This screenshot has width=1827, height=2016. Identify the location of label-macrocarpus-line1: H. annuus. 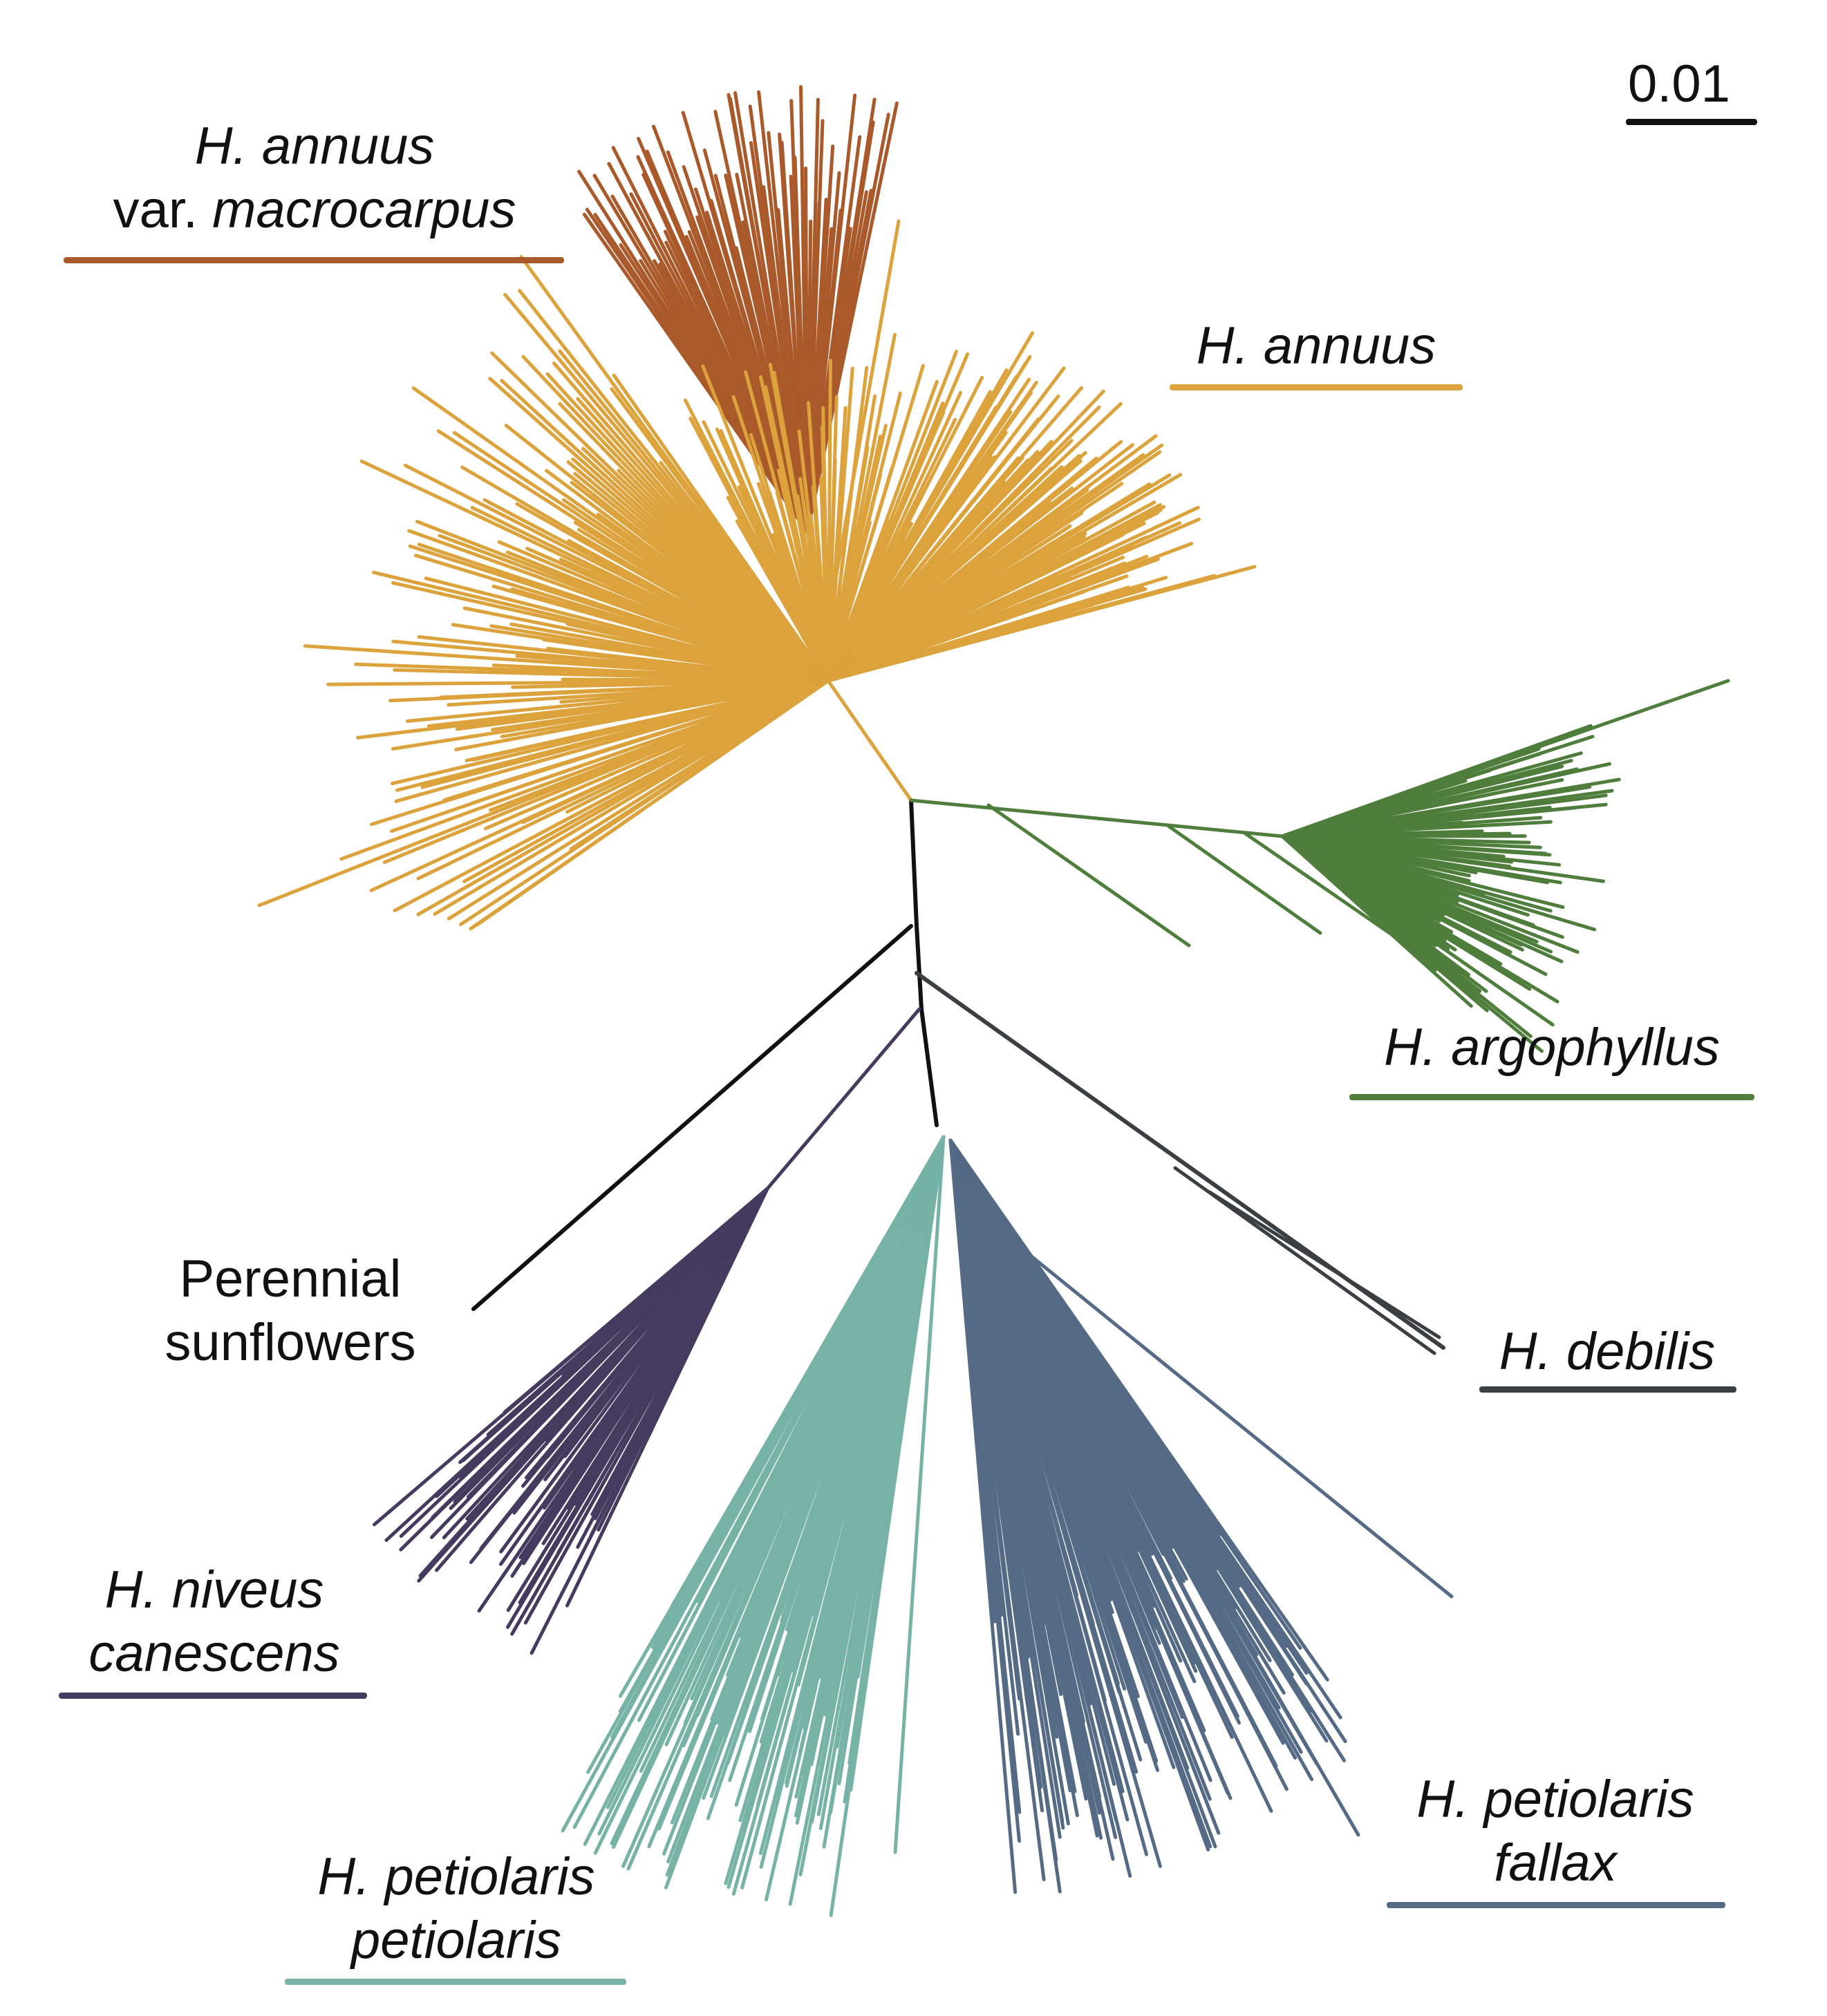
(314, 146).